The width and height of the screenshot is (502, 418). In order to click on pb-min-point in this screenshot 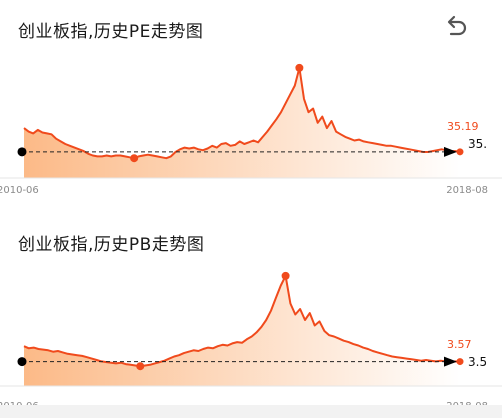, I will do `click(140, 366)`.